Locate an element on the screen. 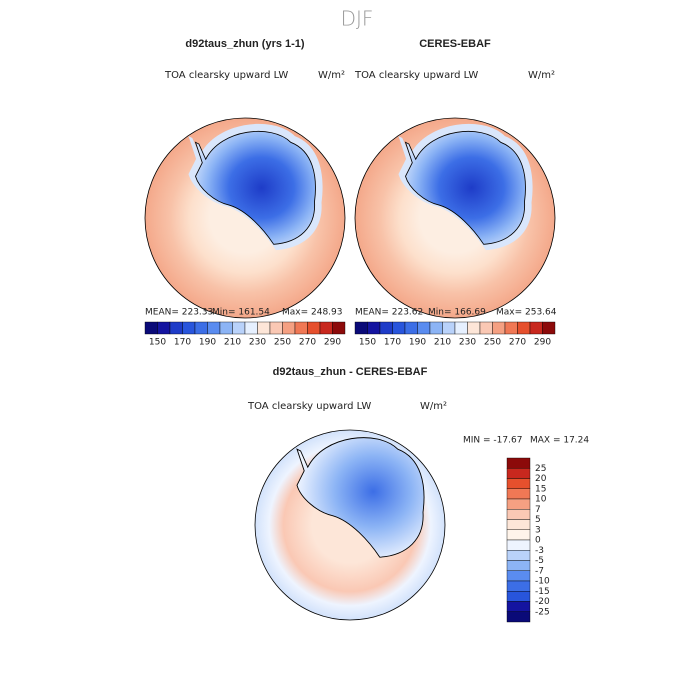 This screenshot has width=700, height=700. panel-title: d92taus_zhun - CERES-EBAF is located at coordinates (350, 372).